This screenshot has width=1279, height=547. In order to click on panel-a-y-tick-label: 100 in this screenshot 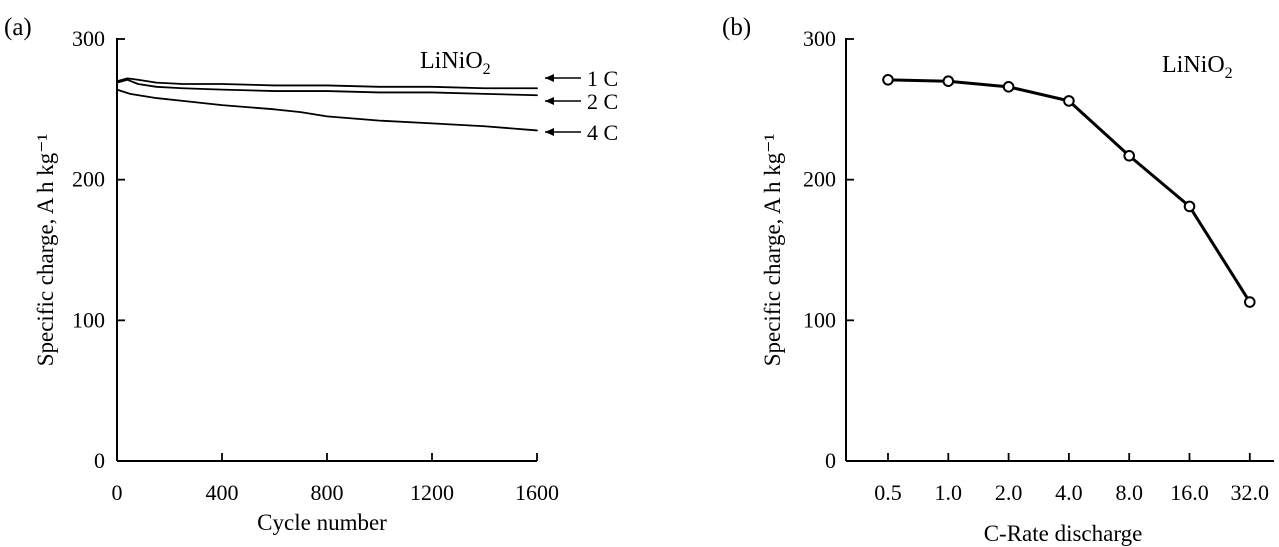, I will do `click(88, 319)`.